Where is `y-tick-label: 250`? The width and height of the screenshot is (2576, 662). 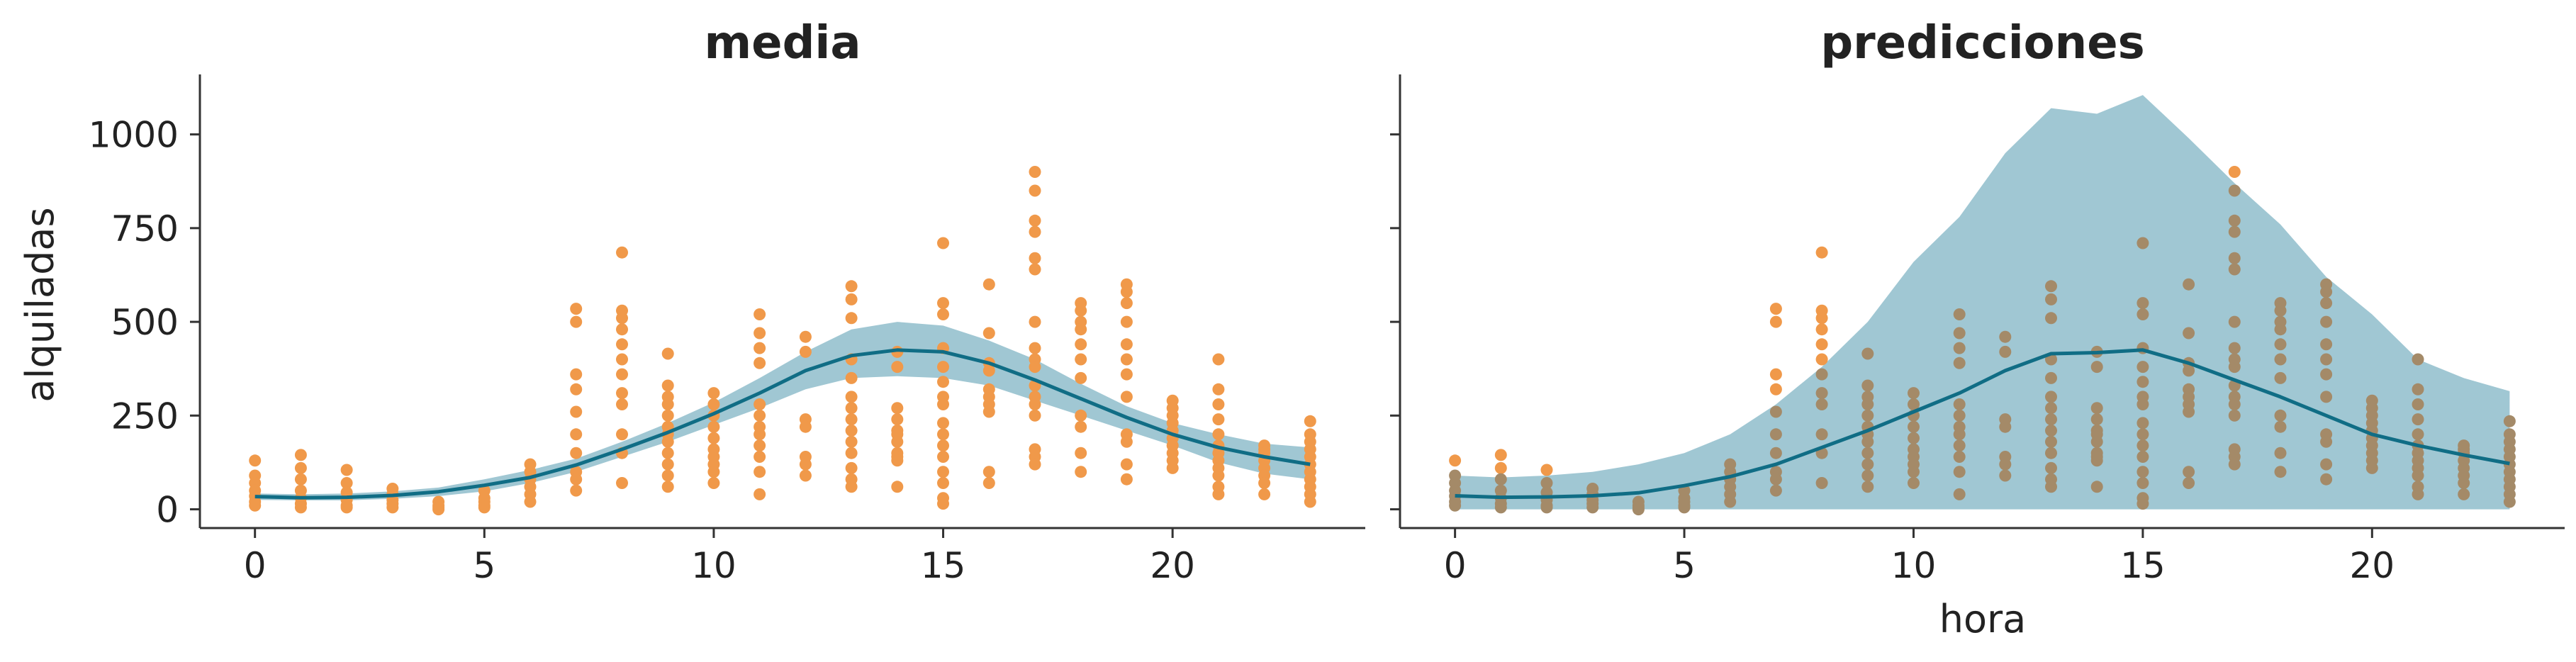
y-tick-label: 250 is located at coordinates (145, 416).